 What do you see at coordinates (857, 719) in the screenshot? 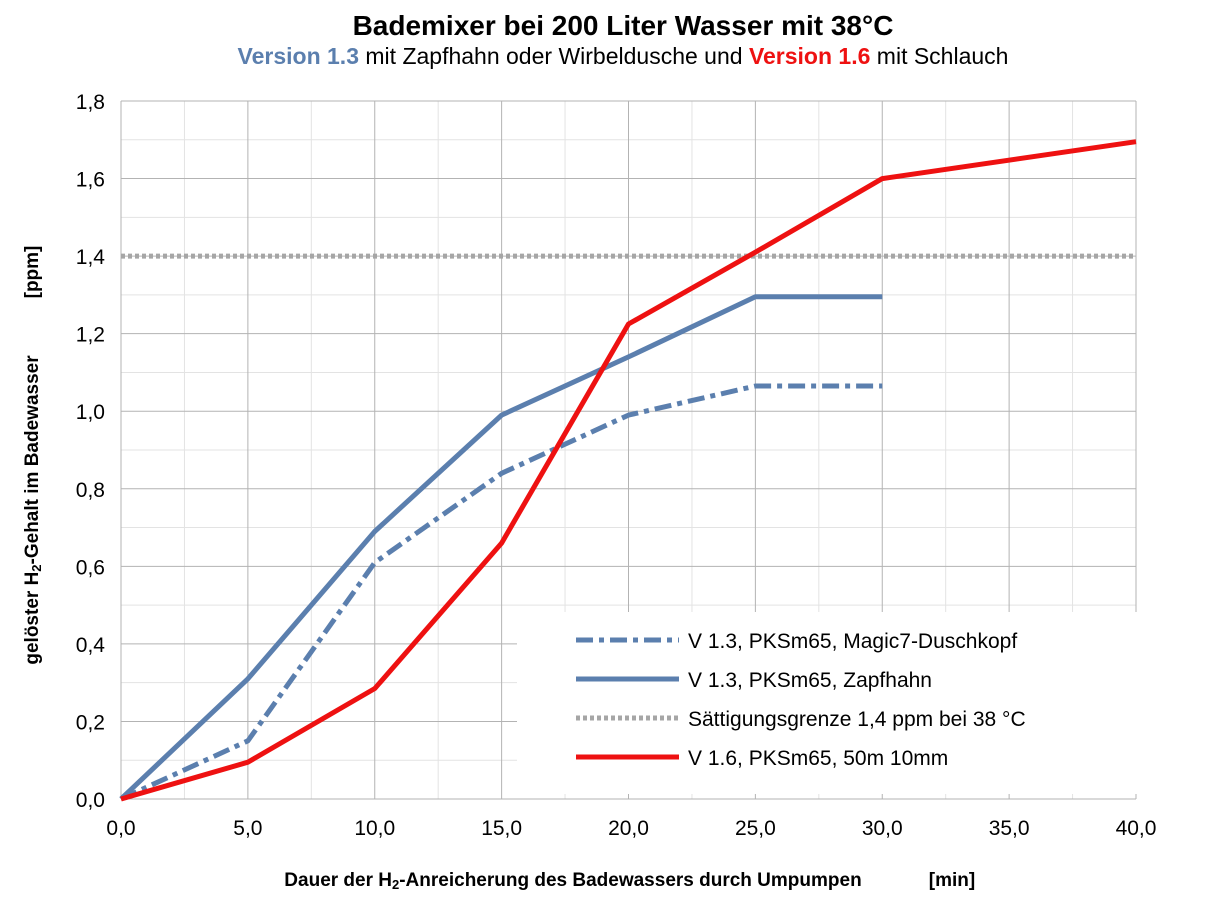
I see `legend-label: Sättigungsgrenze 1,4 ppm bei 38 °C` at bounding box center [857, 719].